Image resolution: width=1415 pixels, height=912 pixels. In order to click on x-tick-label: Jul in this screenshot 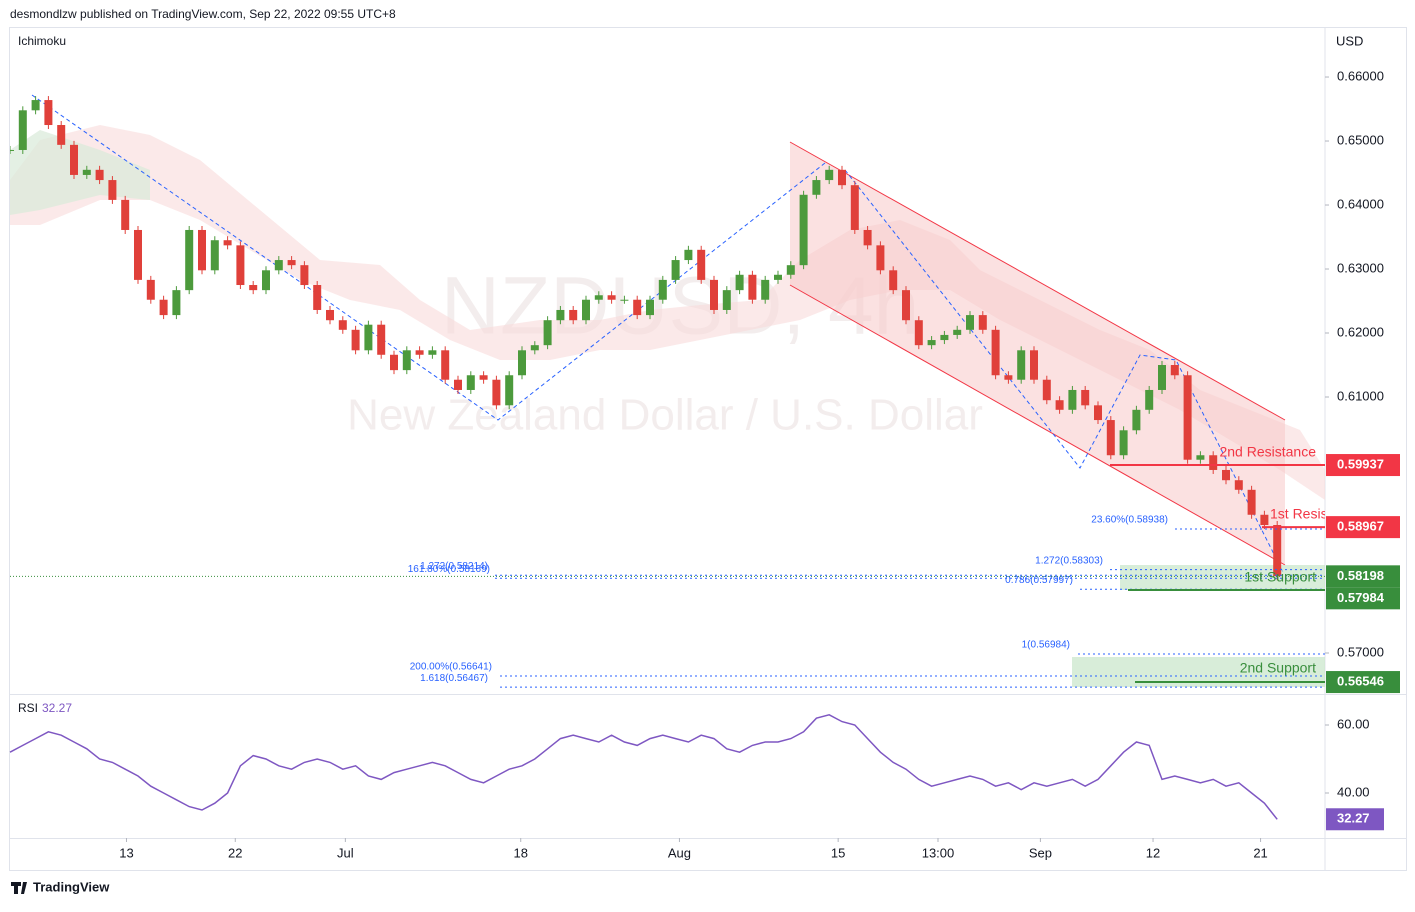, I will do `click(345, 852)`.